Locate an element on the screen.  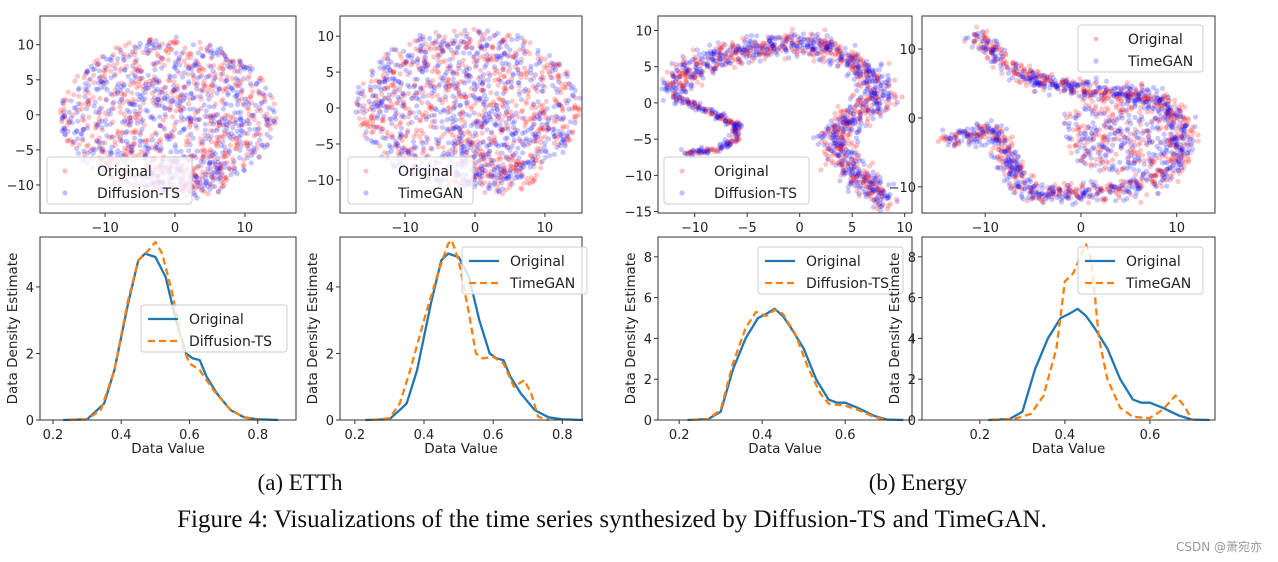
legend-label: Original is located at coordinates (124, 172).